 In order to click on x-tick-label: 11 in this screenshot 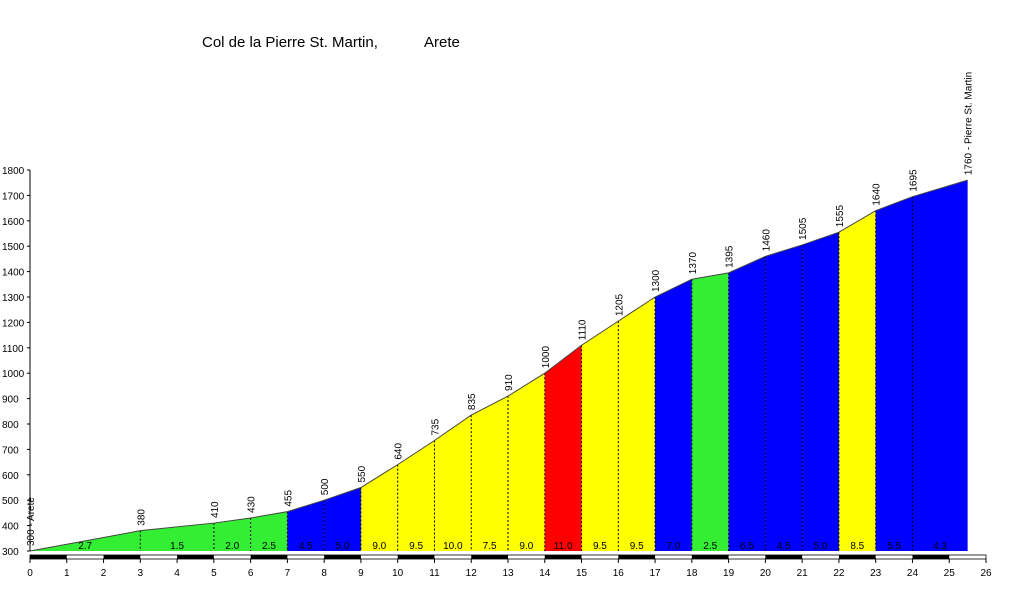, I will do `click(434, 573)`.